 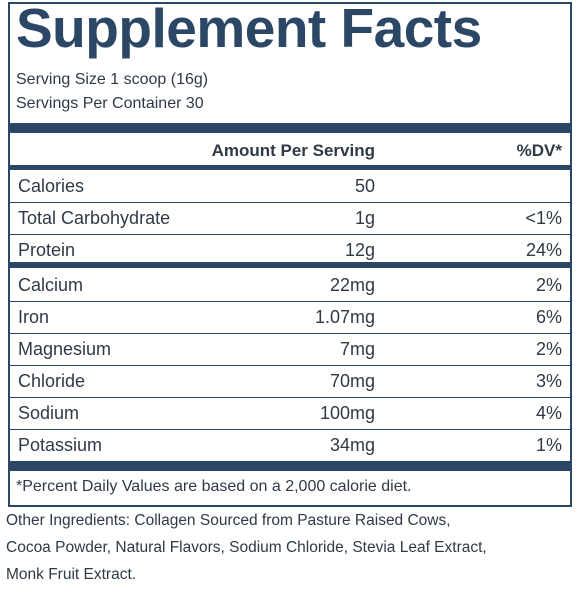 I want to click on nutrient-name: Chloride, so click(x=52, y=381).